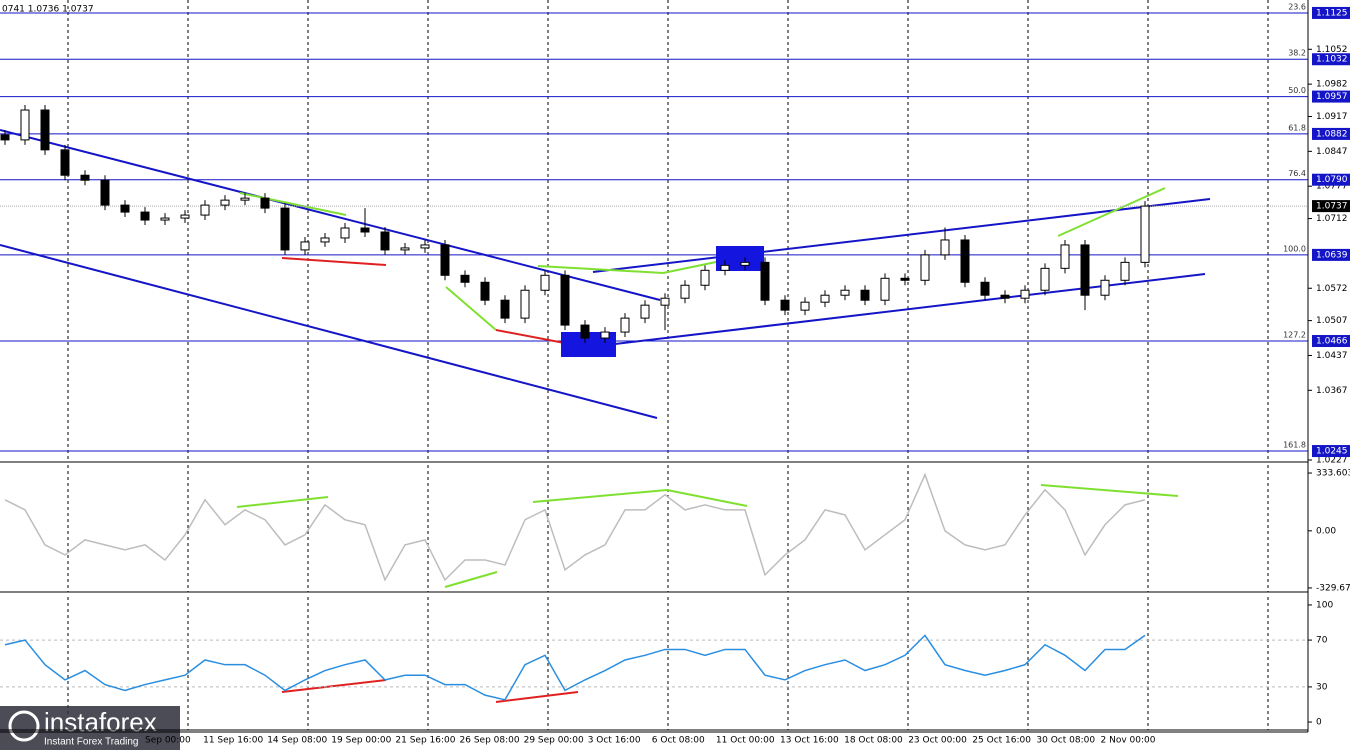  Describe the element at coordinates (1332, 117) in the screenshot. I see `y-tick-label: 1.0917` at that location.